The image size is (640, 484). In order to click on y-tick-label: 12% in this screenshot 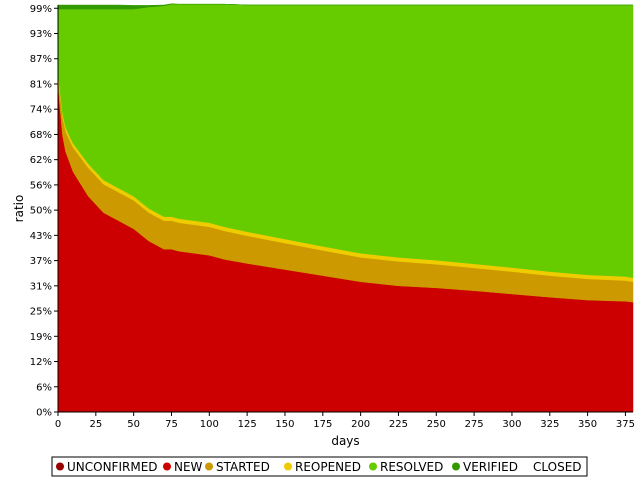, I will do `click(41, 362)`.